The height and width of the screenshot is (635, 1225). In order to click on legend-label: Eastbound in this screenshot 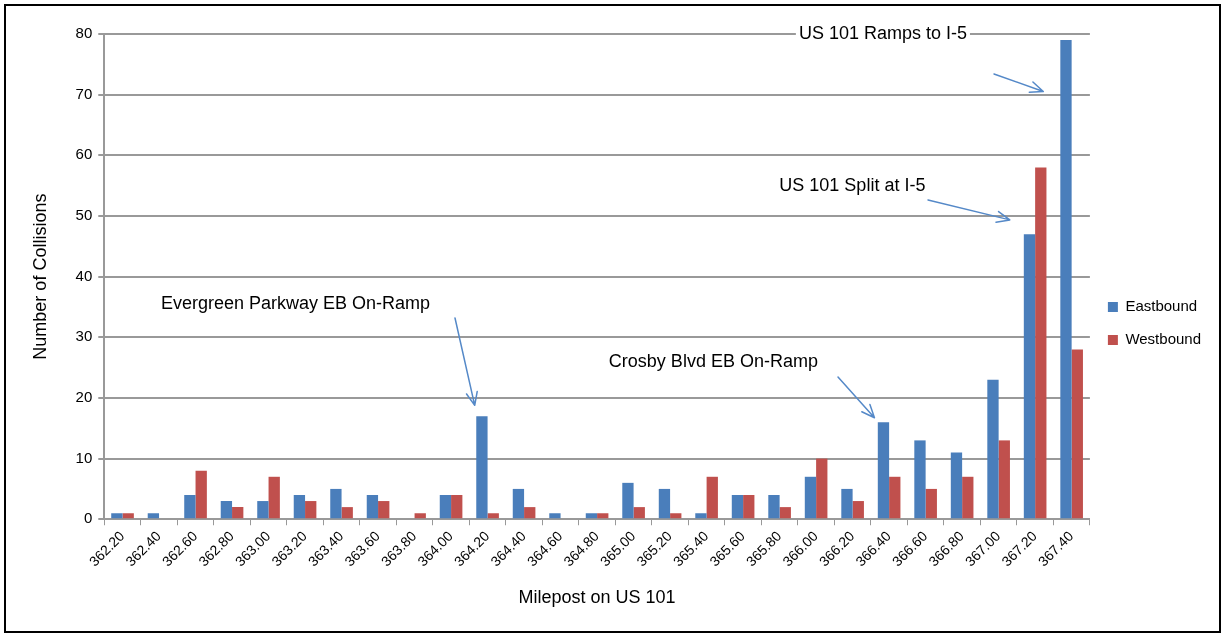, I will do `click(1161, 306)`.